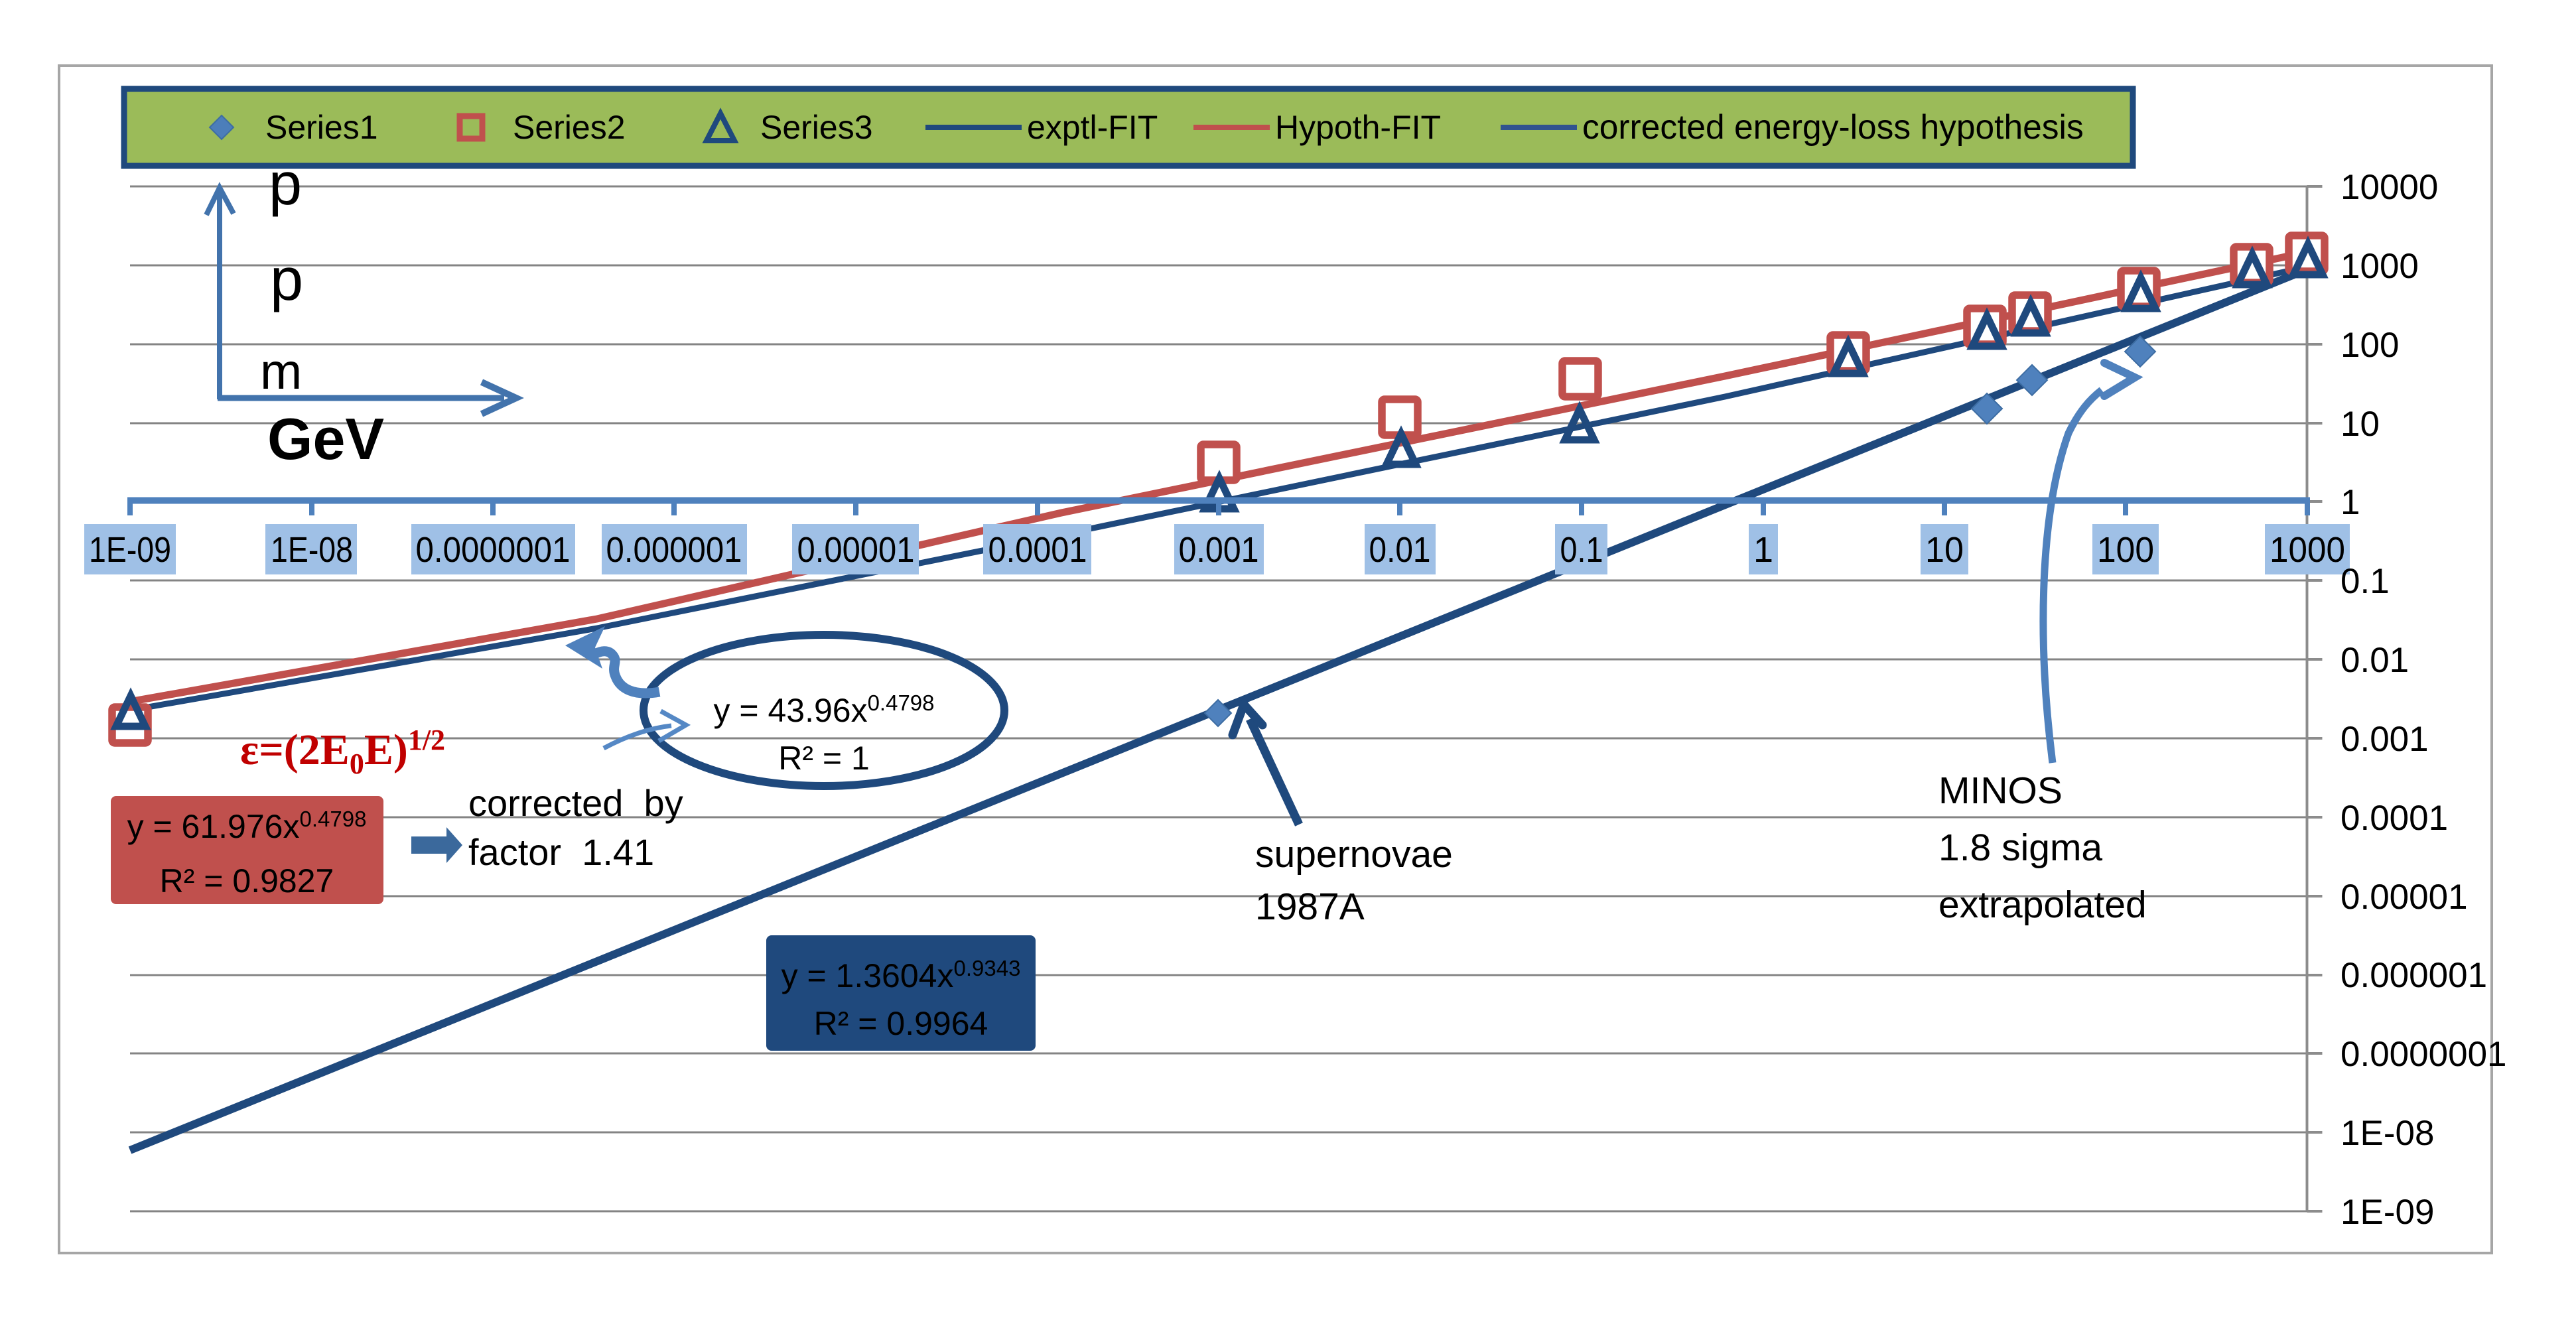  I want to click on svg-text: 1987A, so click(1310, 907).